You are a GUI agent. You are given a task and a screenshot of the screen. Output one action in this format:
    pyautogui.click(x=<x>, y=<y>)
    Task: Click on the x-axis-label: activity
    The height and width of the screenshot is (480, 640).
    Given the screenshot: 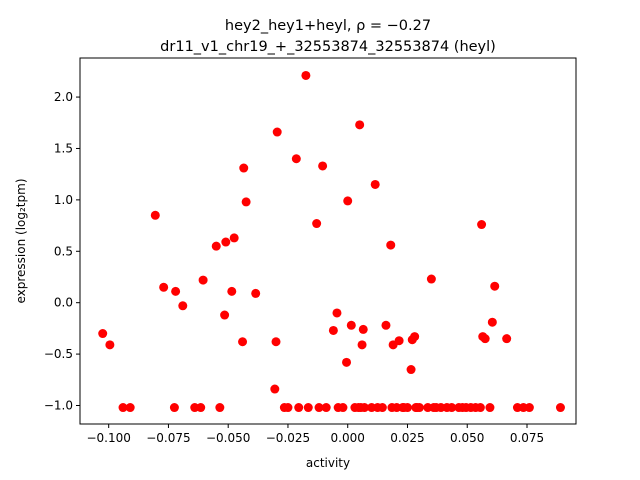 What is the action you would take?
    pyautogui.click(x=328, y=463)
    